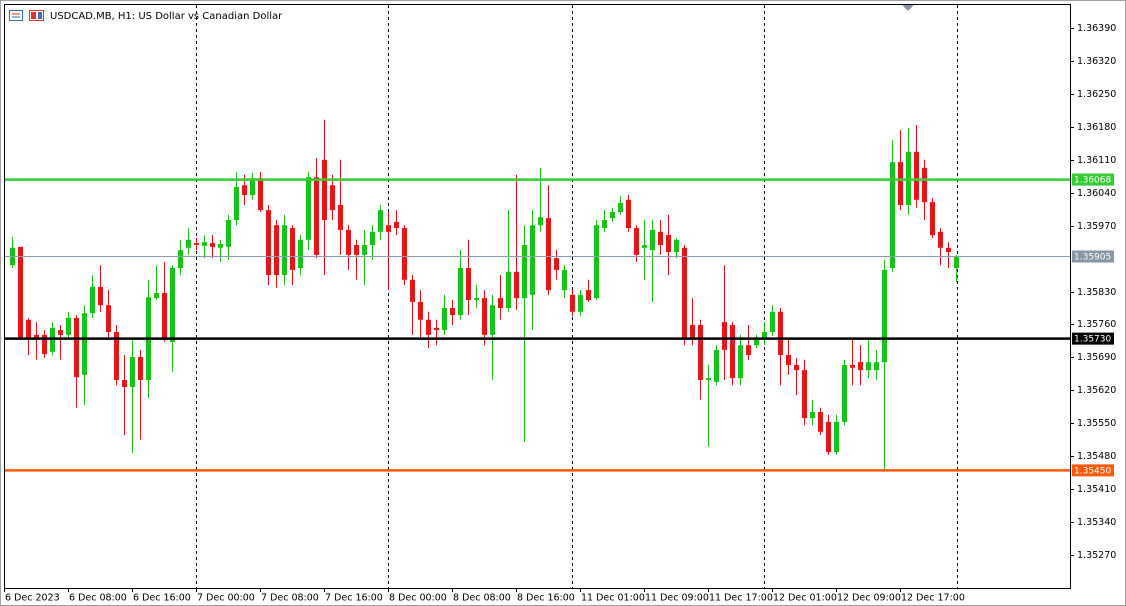 The height and width of the screenshot is (606, 1126). Describe the element at coordinates (869, 598) in the screenshot. I see `x-tick-label: 12 Dec 09:00` at that location.